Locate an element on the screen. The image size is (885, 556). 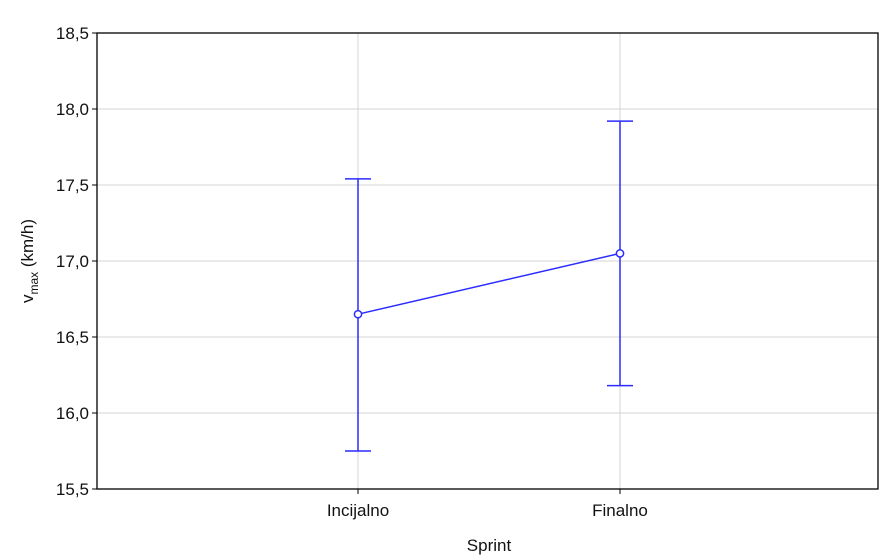
y-axis-ticks: 15,5 16,0 16,5 17,0 17,5 18,0 18,5 is located at coordinates (76, 261).